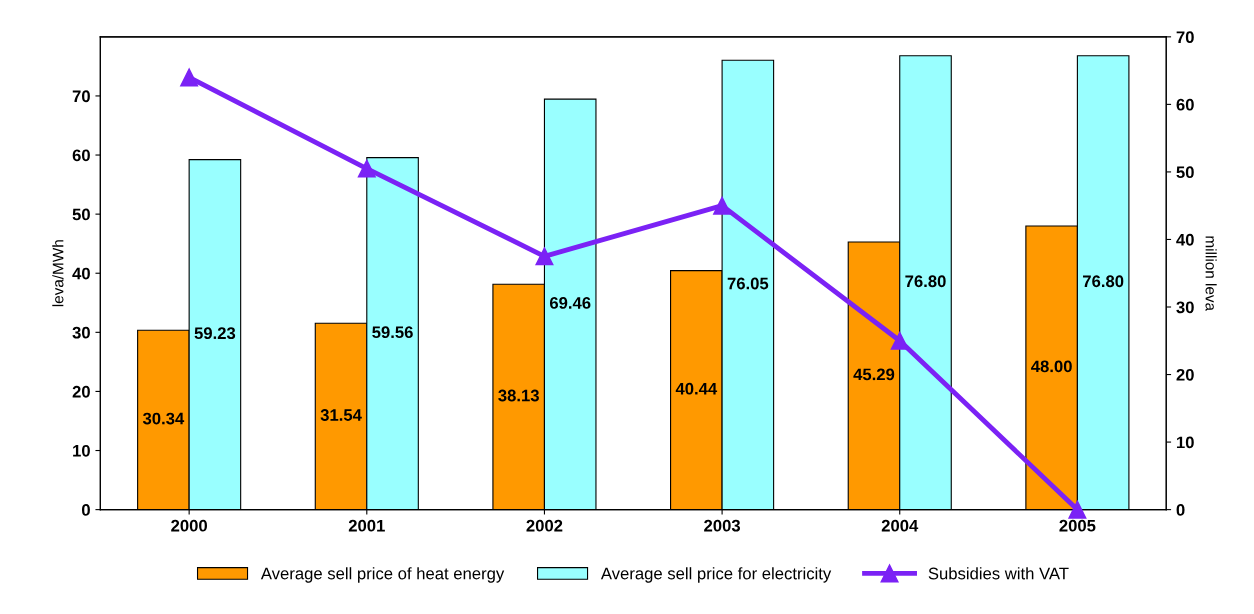  Describe the element at coordinates (81, 332) in the screenshot. I see `y-tick-label: 30` at that location.